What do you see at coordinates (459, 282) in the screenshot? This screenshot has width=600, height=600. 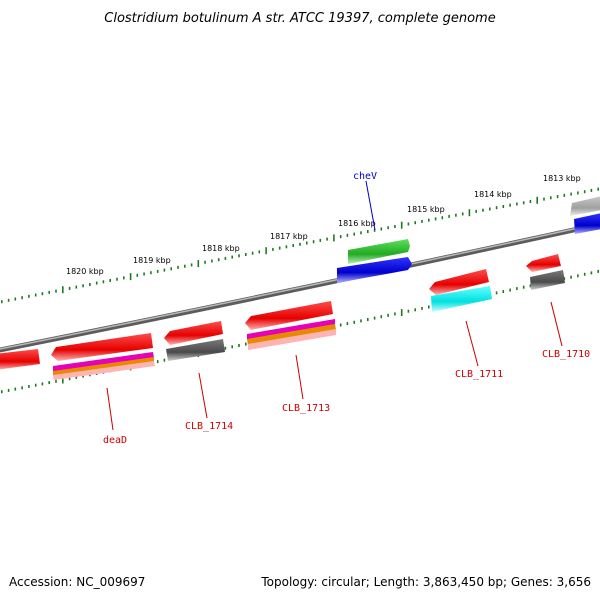 I see `gene-arrow-clb1711` at bounding box center [459, 282].